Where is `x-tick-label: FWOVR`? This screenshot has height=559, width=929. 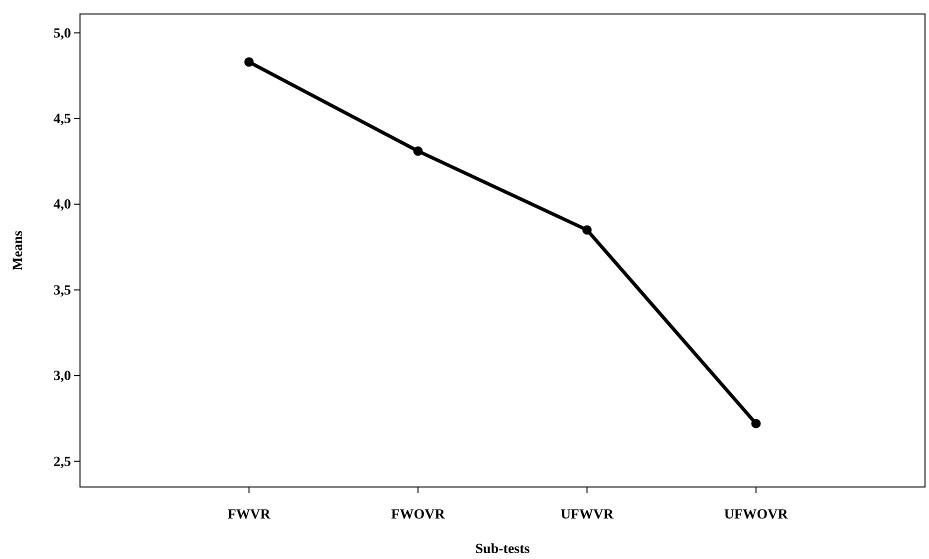 x-tick-label: FWOVR is located at coordinates (418, 514).